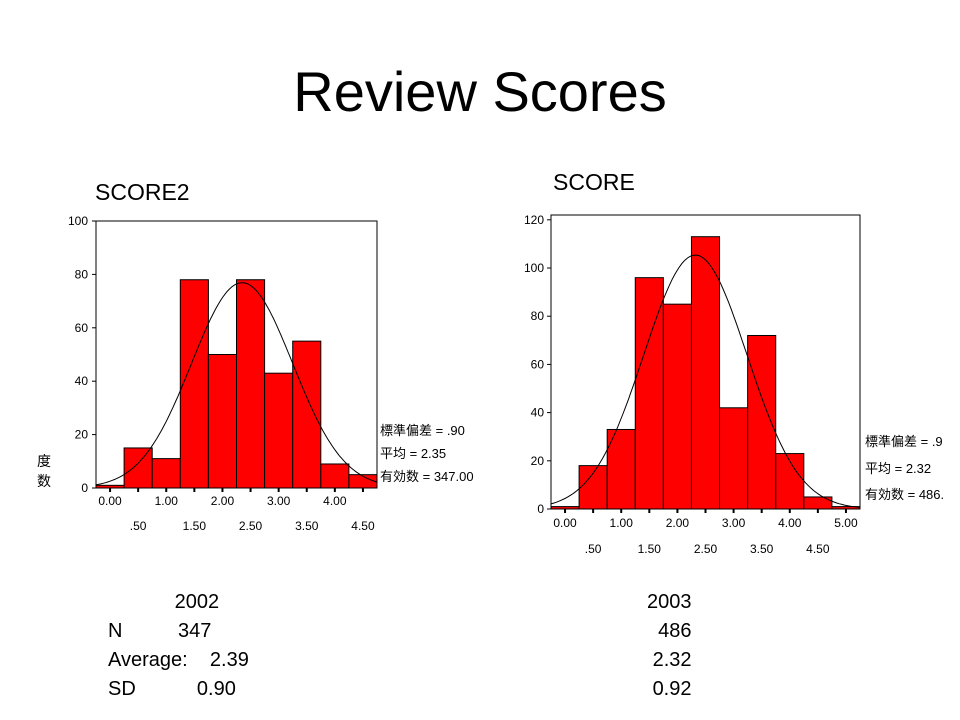 The height and width of the screenshot is (720, 960). I want to click on y-axis-label: 度数, so click(44, 471).